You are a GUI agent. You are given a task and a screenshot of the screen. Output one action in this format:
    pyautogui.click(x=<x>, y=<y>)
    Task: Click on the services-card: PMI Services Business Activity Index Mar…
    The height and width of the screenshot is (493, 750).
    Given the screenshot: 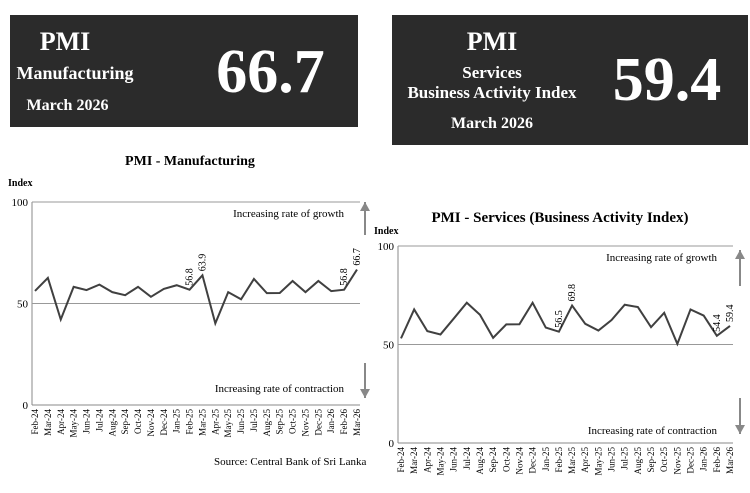 What is the action you would take?
    pyautogui.click(x=570, y=80)
    